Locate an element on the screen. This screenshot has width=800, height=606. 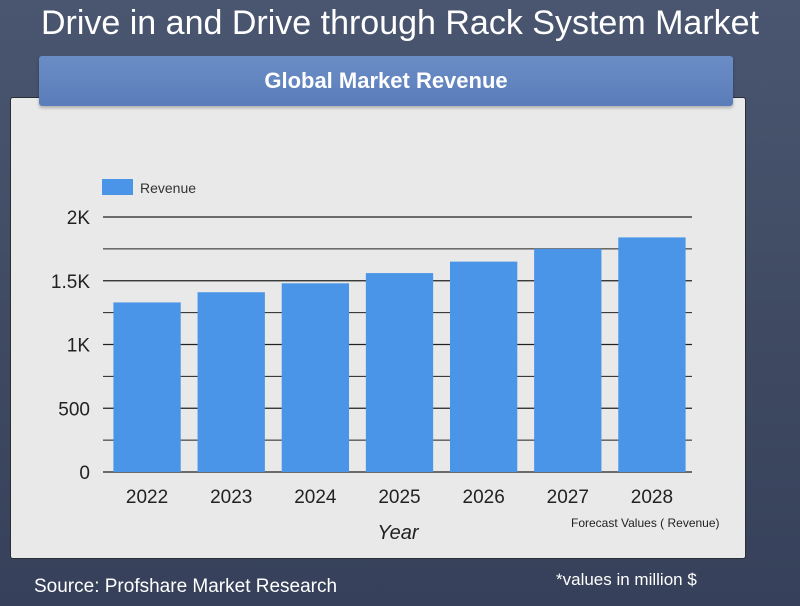
legend-swatch is located at coordinates (117, 187).